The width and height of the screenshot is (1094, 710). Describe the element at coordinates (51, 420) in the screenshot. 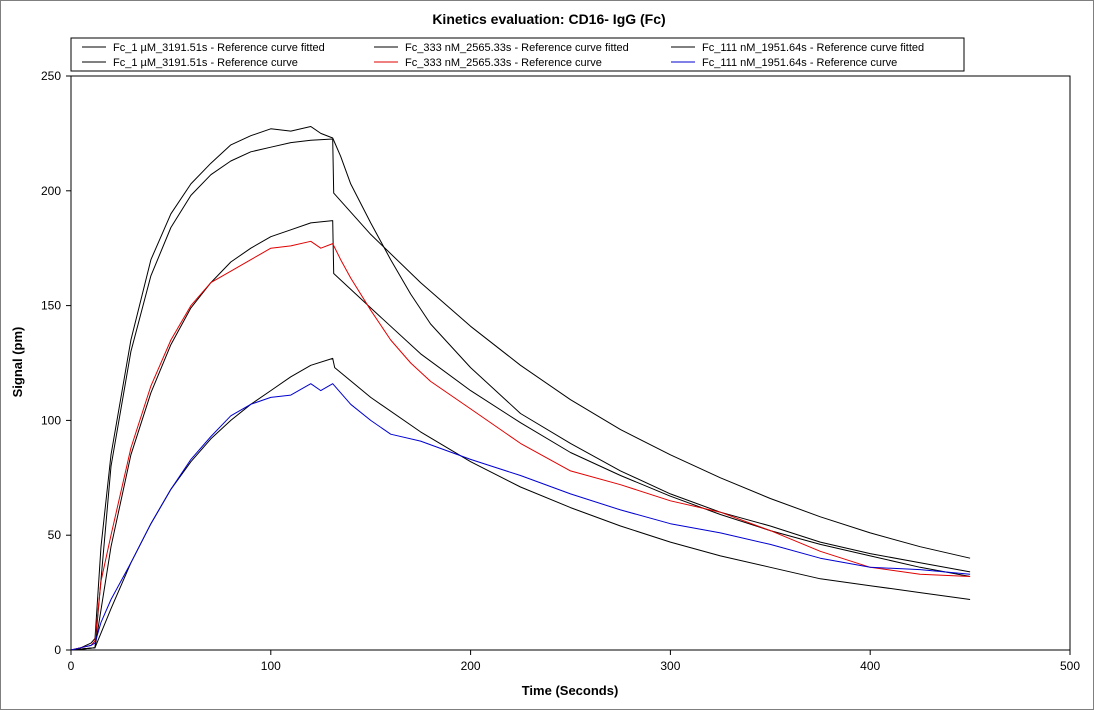

I see `y-tick-label: 100` at that location.